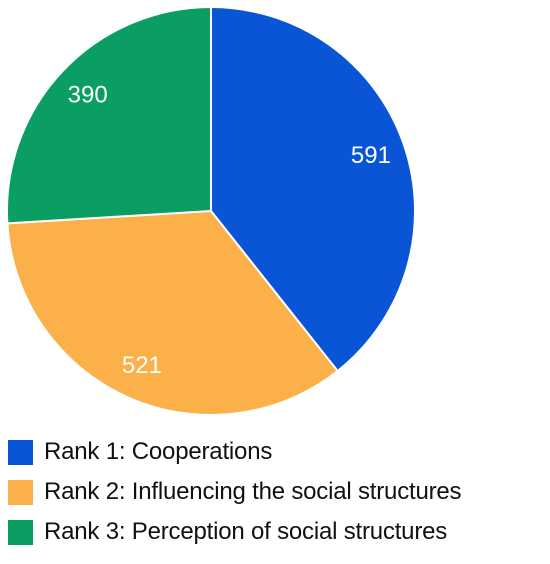  Describe the element at coordinates (371, 155) in the screenshot. I see `slice-value-label-rank-1: 591` at that location.